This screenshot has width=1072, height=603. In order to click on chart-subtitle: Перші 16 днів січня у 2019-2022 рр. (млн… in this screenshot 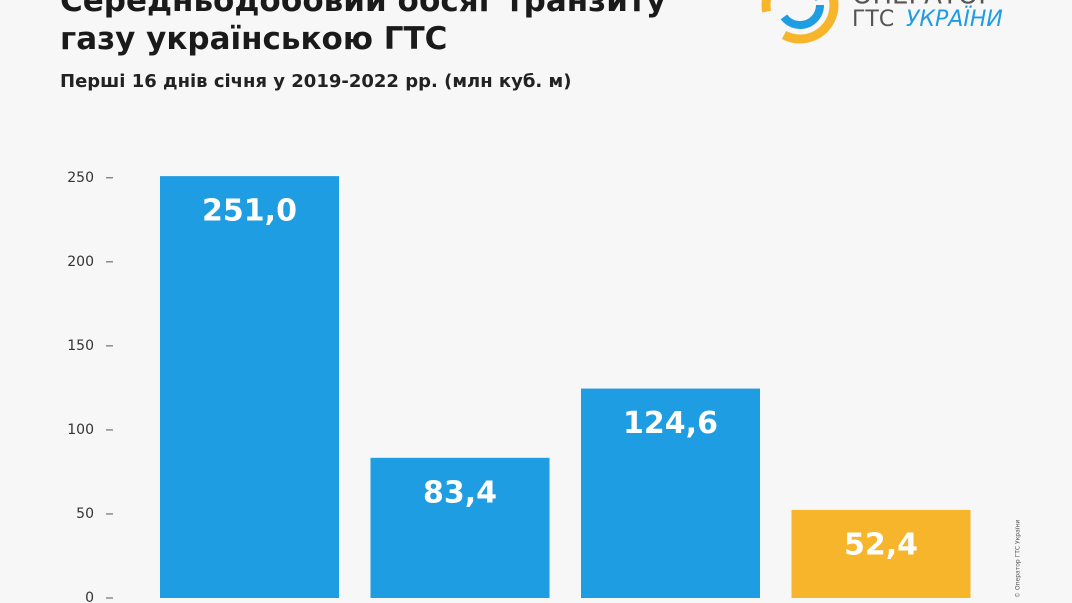, I will do `click(316, 81)`.